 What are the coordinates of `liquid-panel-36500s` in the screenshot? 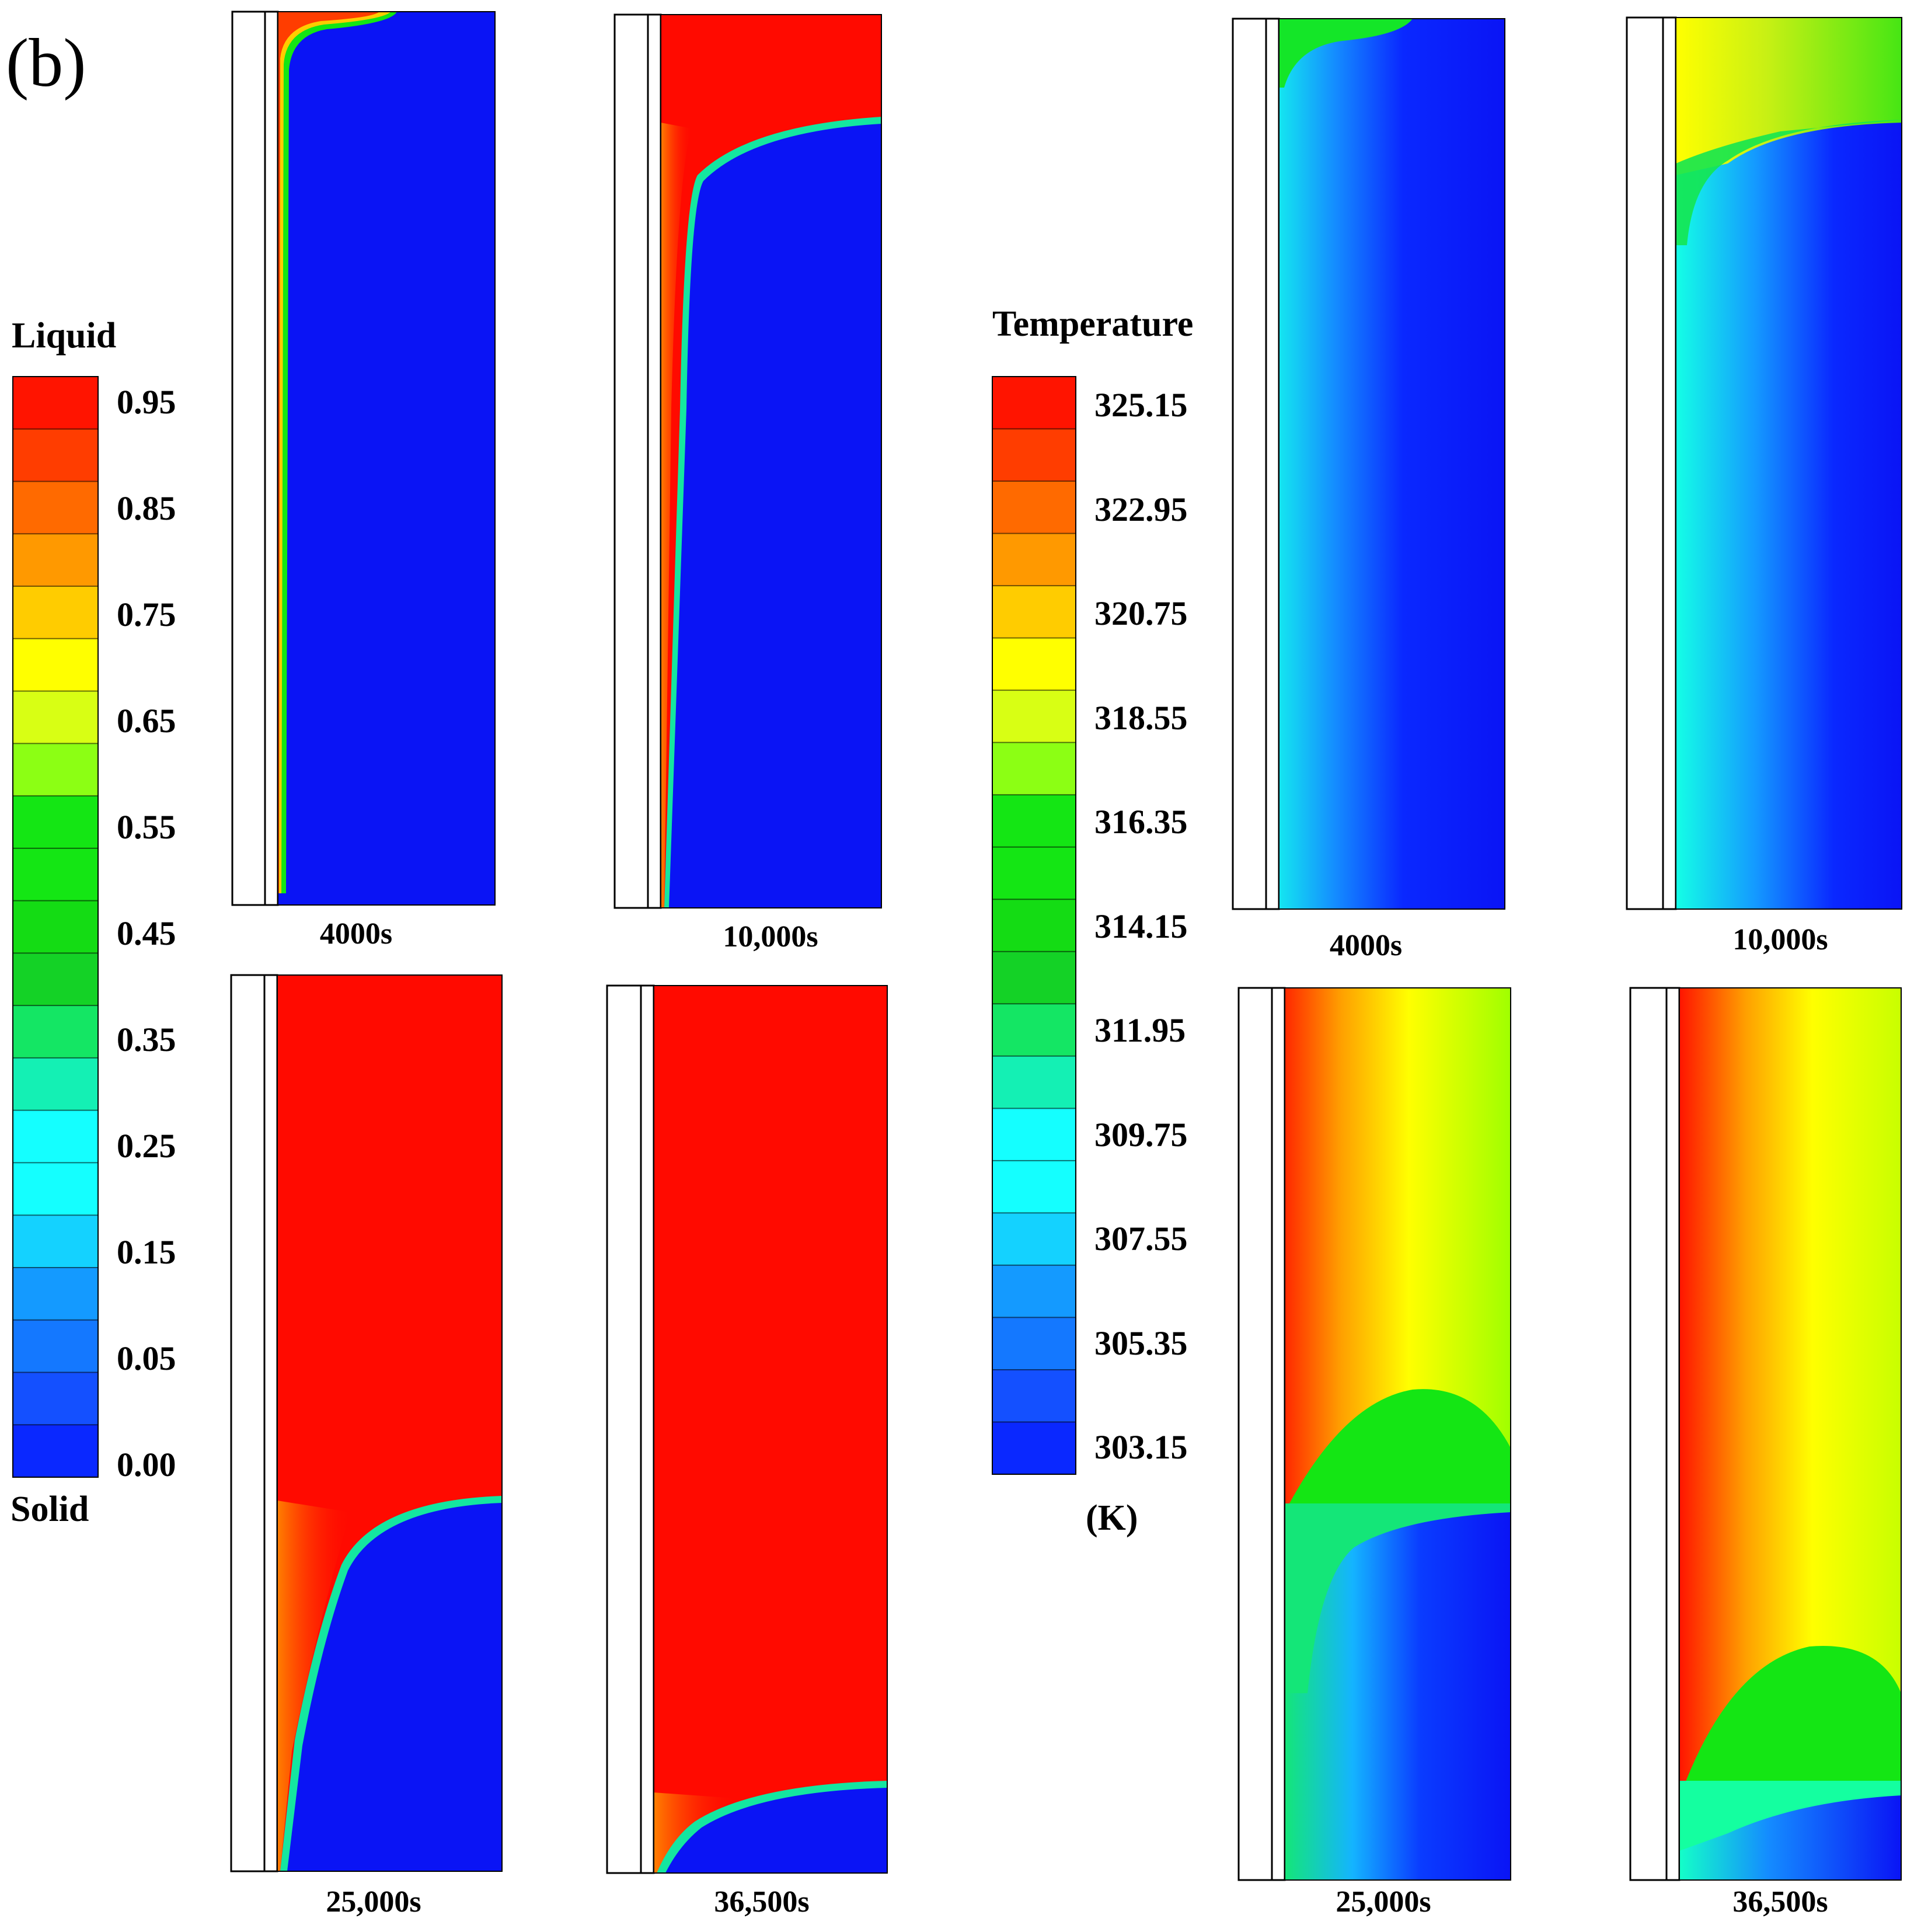 It's located at (747, 1429).